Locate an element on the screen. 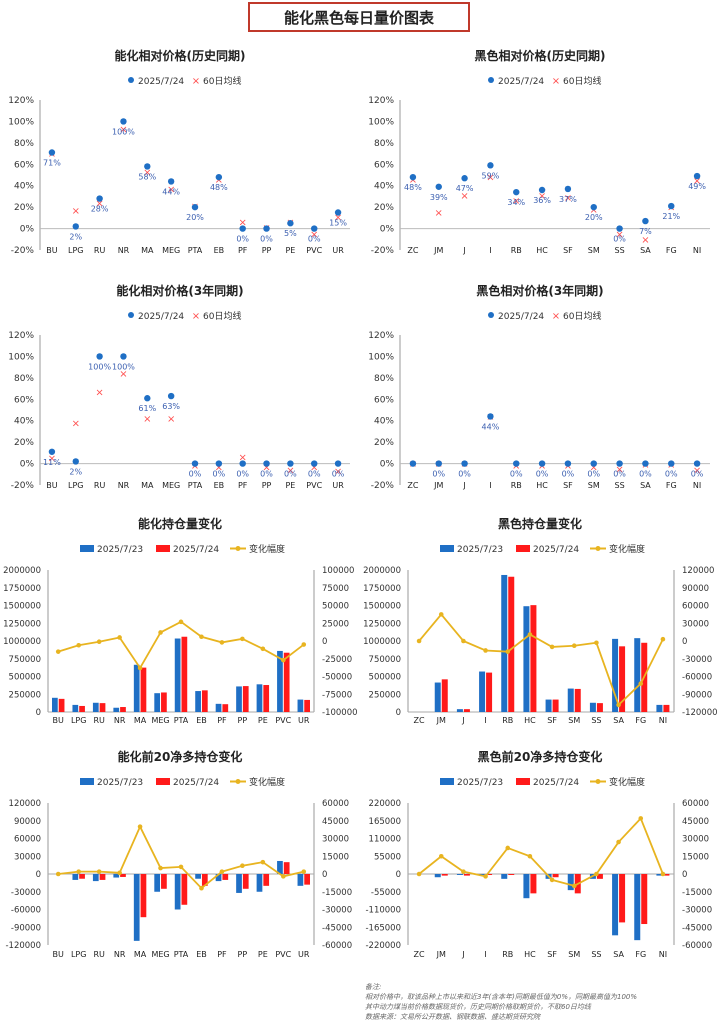 Image resolution: width=720 pixels, height=1032 pixels. x-tick-label: SA is located at coordinates (645, 485).